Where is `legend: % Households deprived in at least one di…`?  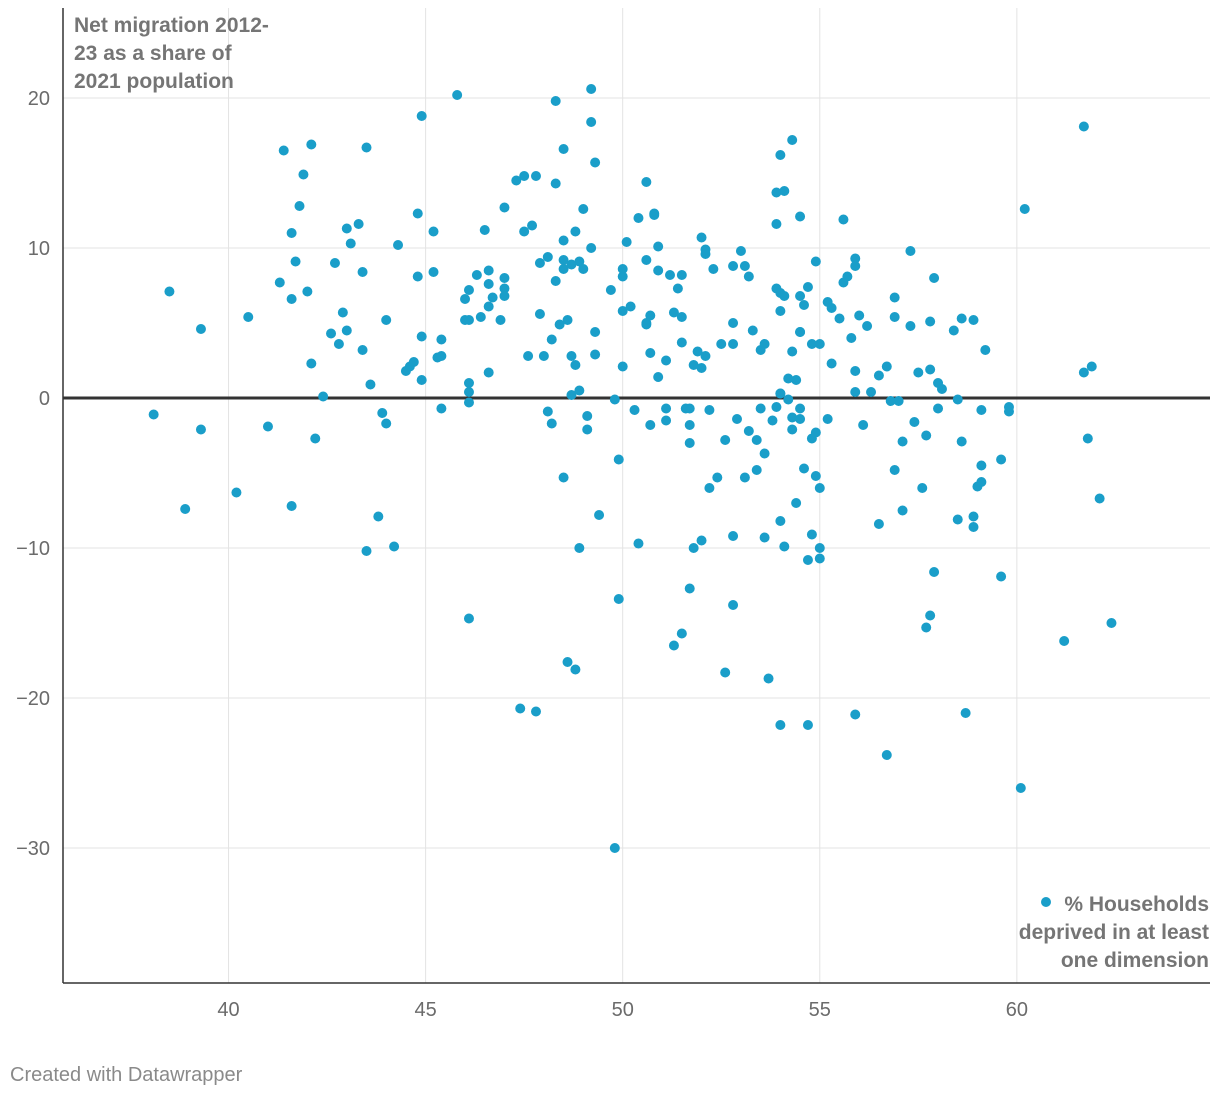
legend: % Households deprived in at least one di… is located at coordinates (1114, 932).